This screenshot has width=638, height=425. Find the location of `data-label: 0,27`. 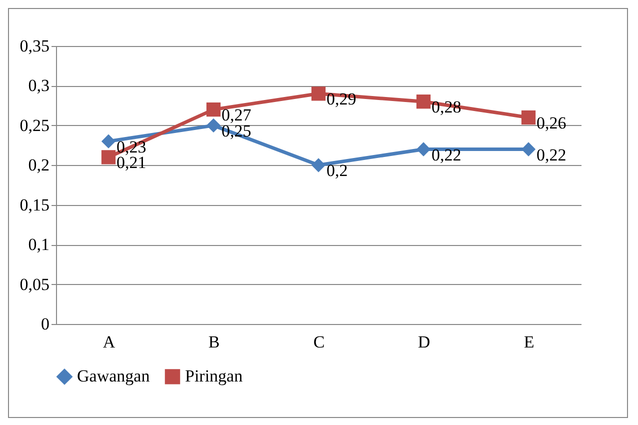

data-label: 0,27 is located at coordinates (237, 115).